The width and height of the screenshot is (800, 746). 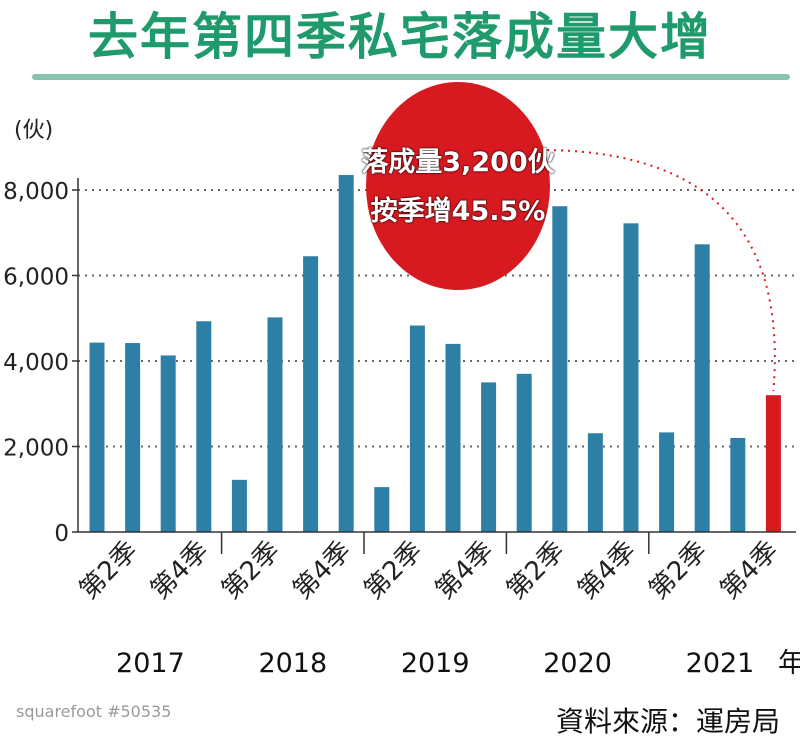 I want to click on source-note: 資料來源：運房局, so click(x=667, y=721).